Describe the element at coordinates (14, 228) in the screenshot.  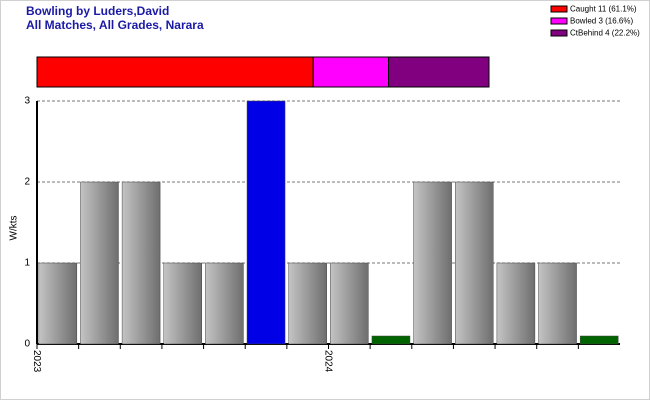
I see `y-axis-label: W/kts` at that location.